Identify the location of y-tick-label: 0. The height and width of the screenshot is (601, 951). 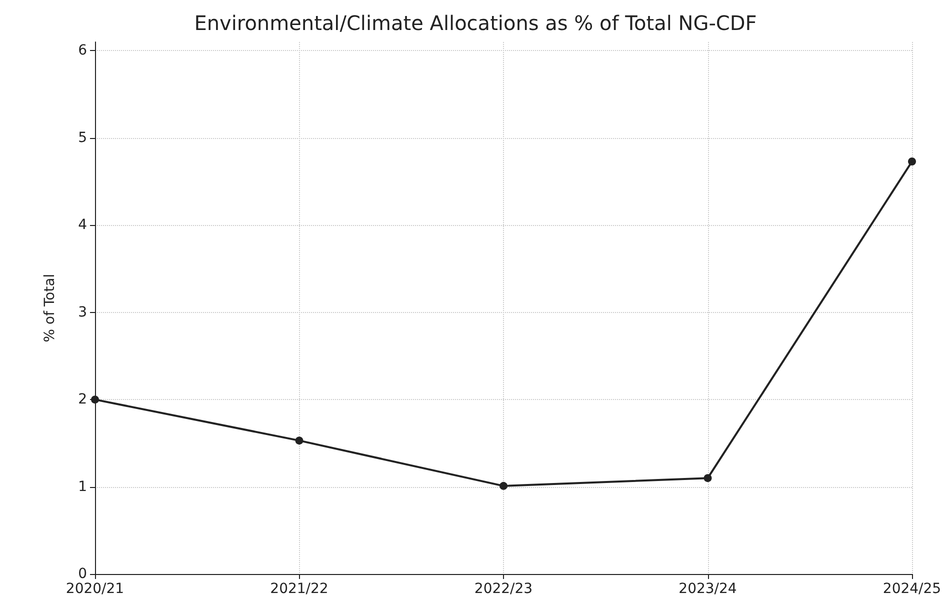
(82, 574).